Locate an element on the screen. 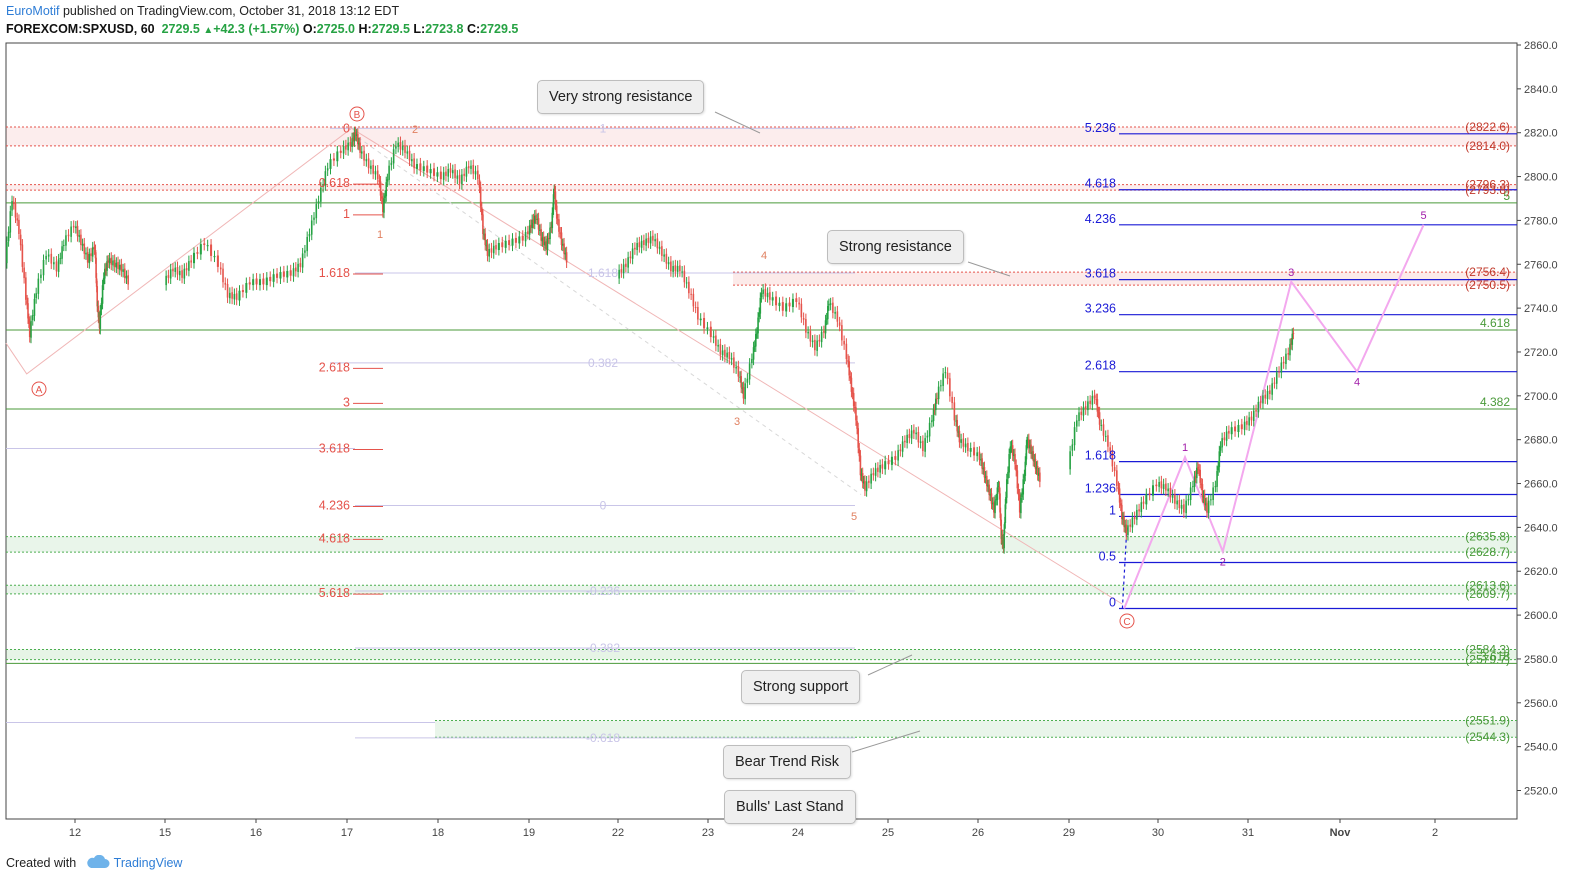 This screenshot has width=1588, height=892. subwave-label: 2 is located at coordinates (415, 130).